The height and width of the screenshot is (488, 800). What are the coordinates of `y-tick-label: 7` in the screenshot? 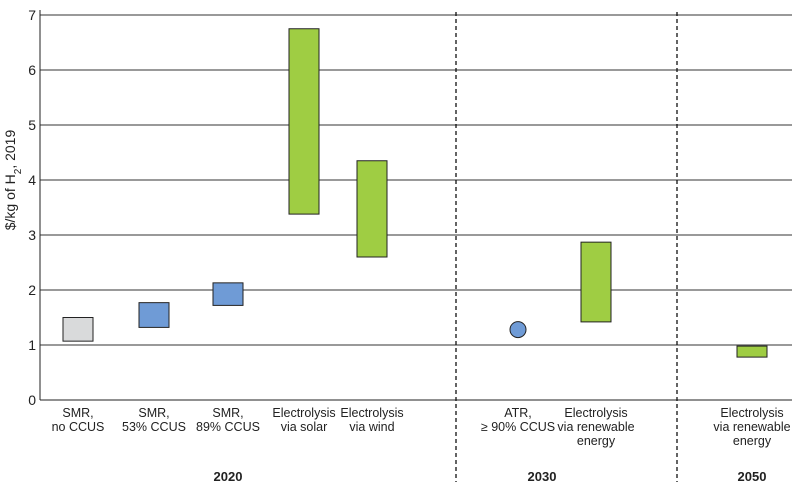 It's located at (32, 15).